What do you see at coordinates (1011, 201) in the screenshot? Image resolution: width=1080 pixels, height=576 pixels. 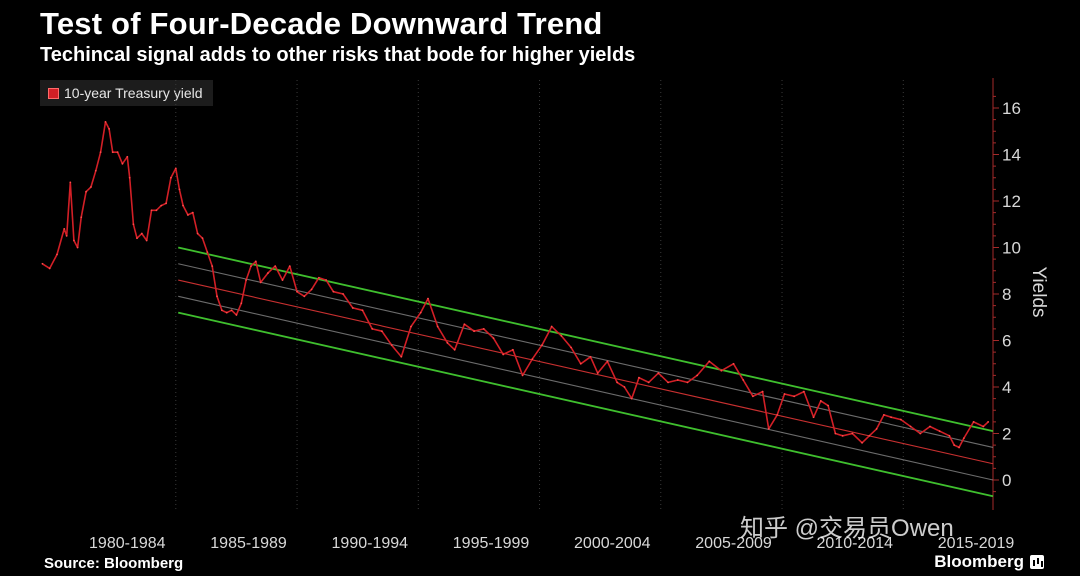 I see `y-tick-label: 12` at bounding box center [1011, 201].